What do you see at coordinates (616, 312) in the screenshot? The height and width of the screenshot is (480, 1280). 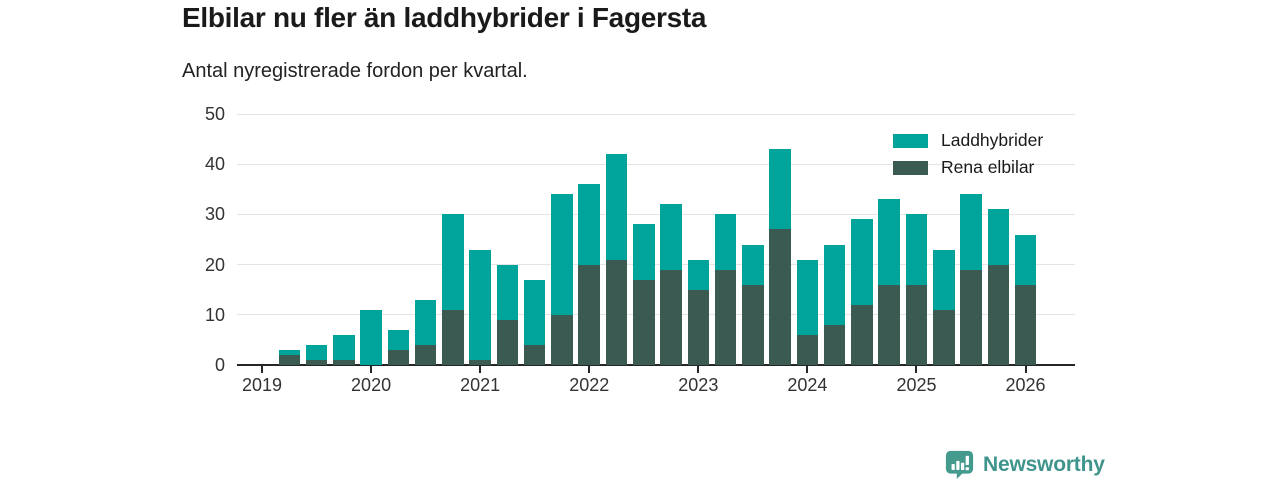 I see `bar-2022-q2-rena-elbilar` at bounding box center [616, 312].